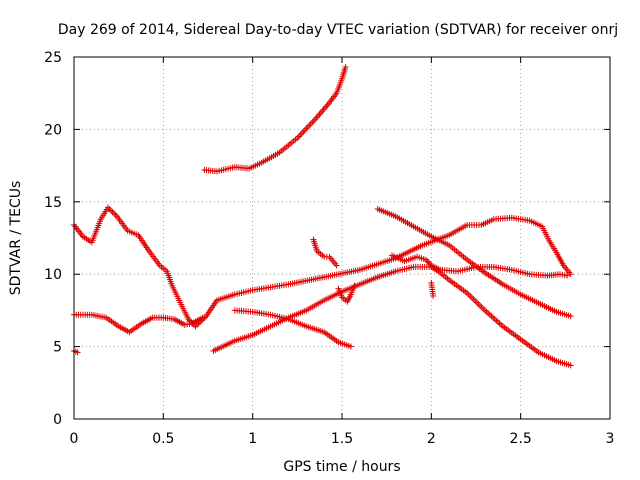 The image size is (640, 480). I want to click on y-tick-label: 20, so click(53, 130).